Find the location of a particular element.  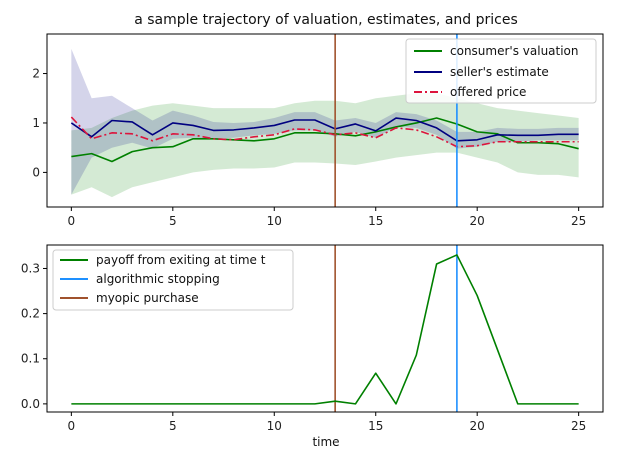

bottom-vlines is located at coordinates (396, 328).